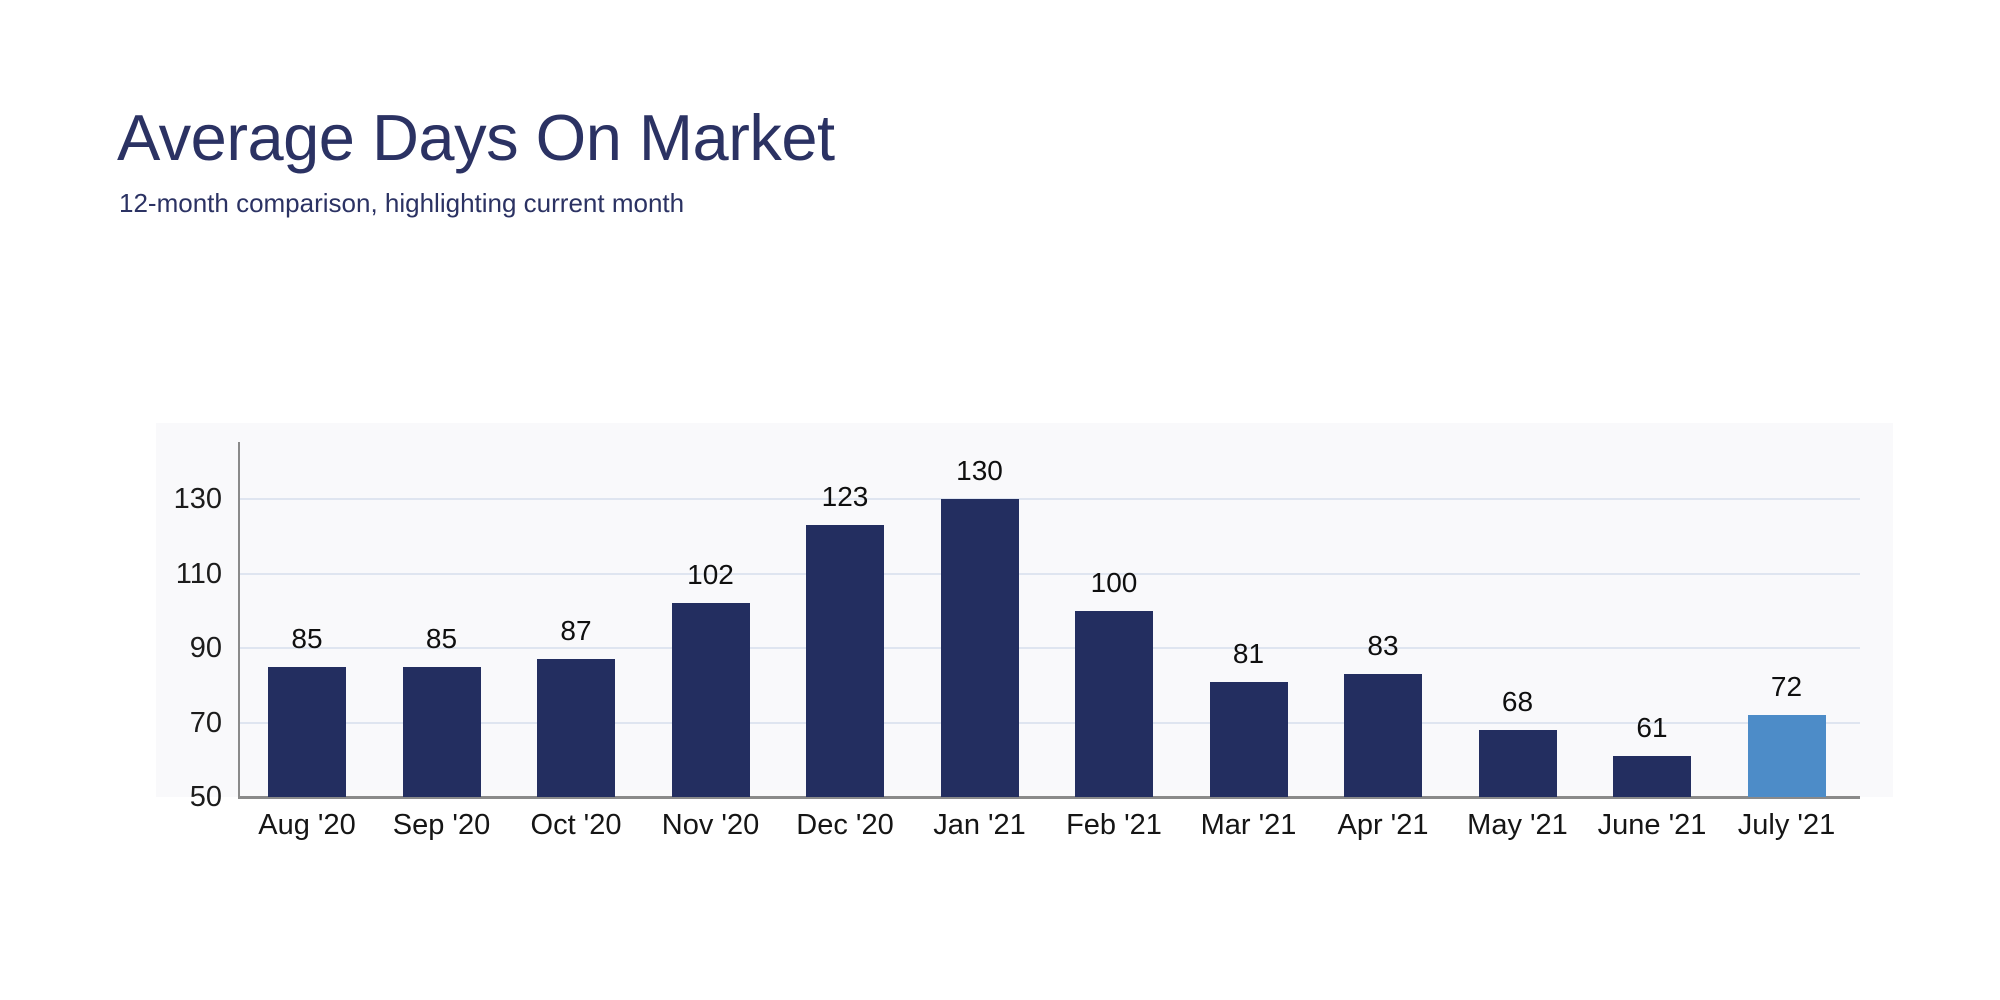 The width and height of the screenshot is (2000, 1000). What do you see at coordinates (476, 137) in the screenshot?
I see `chart-title: Average Days On Market` at bounding box center [476, 137].